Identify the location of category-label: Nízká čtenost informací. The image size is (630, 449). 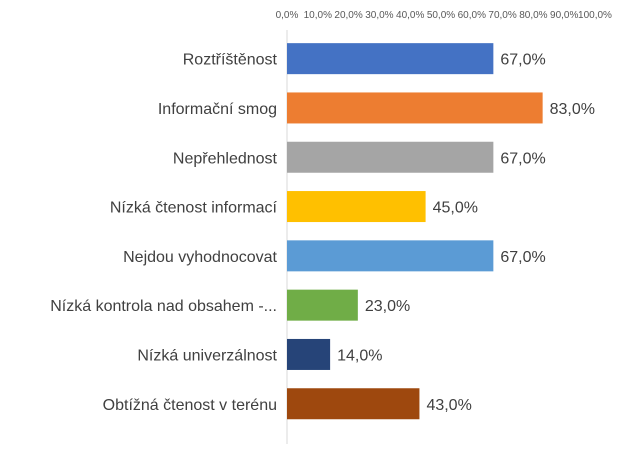
(194, 208).